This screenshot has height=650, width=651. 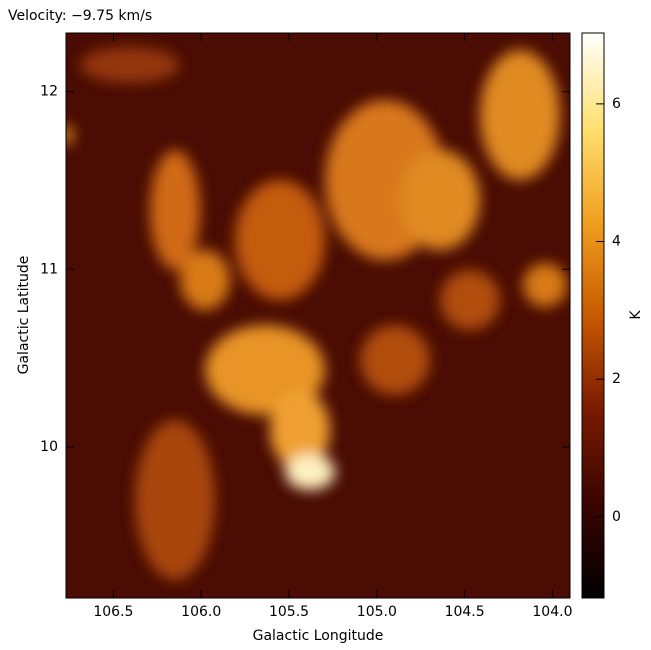 What do you see at coordinates (616, 104) in the screenshot?
I see `colorbar-tick-label: 6` at bounding box center [616, 104].